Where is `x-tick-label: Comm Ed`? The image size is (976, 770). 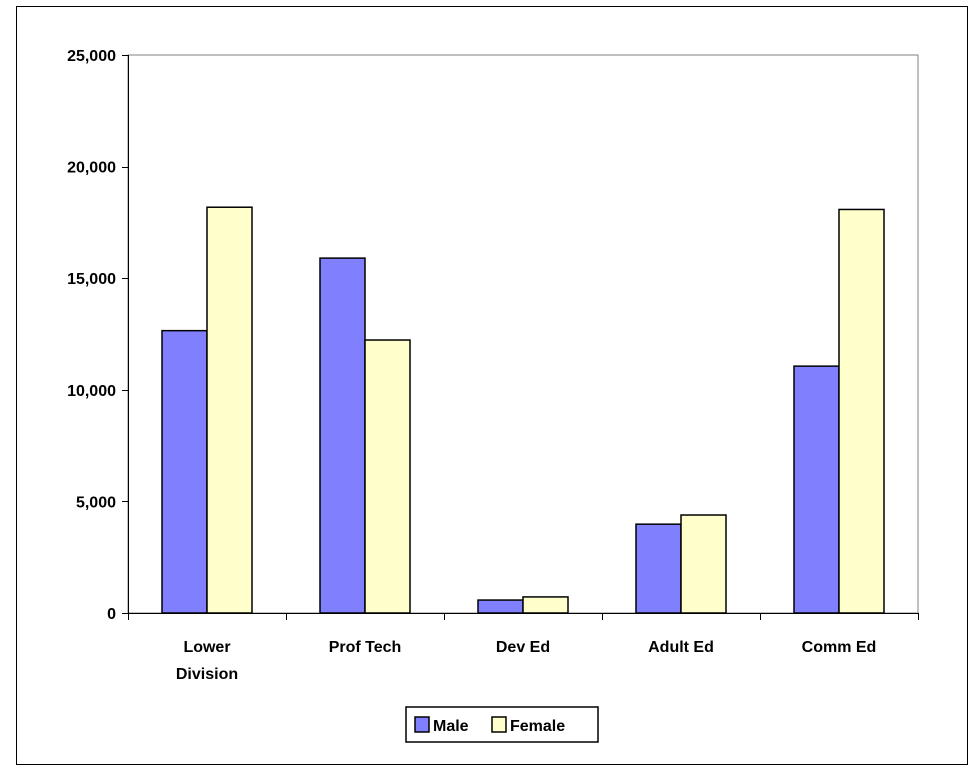
x-tick-label: Comm Ed is located at coordinates (839, 647).